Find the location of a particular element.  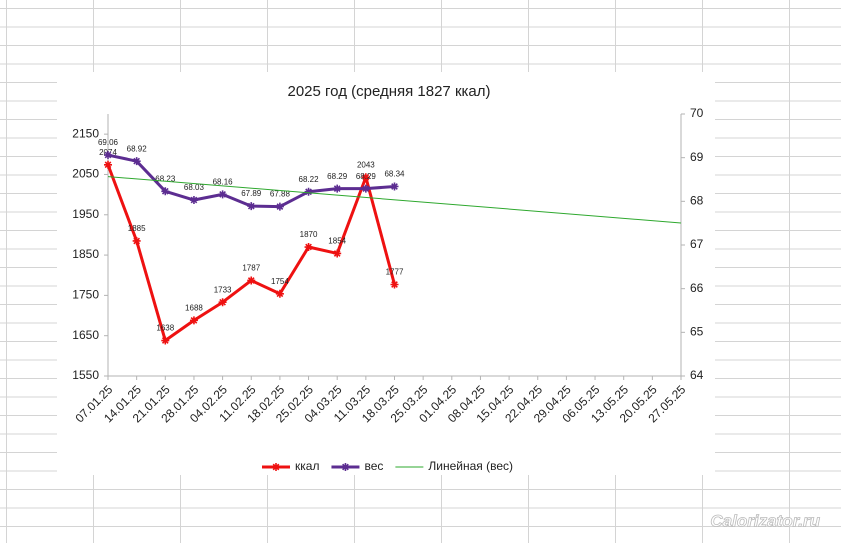

data-label: 68.22 is located at coordinates (309, 179).